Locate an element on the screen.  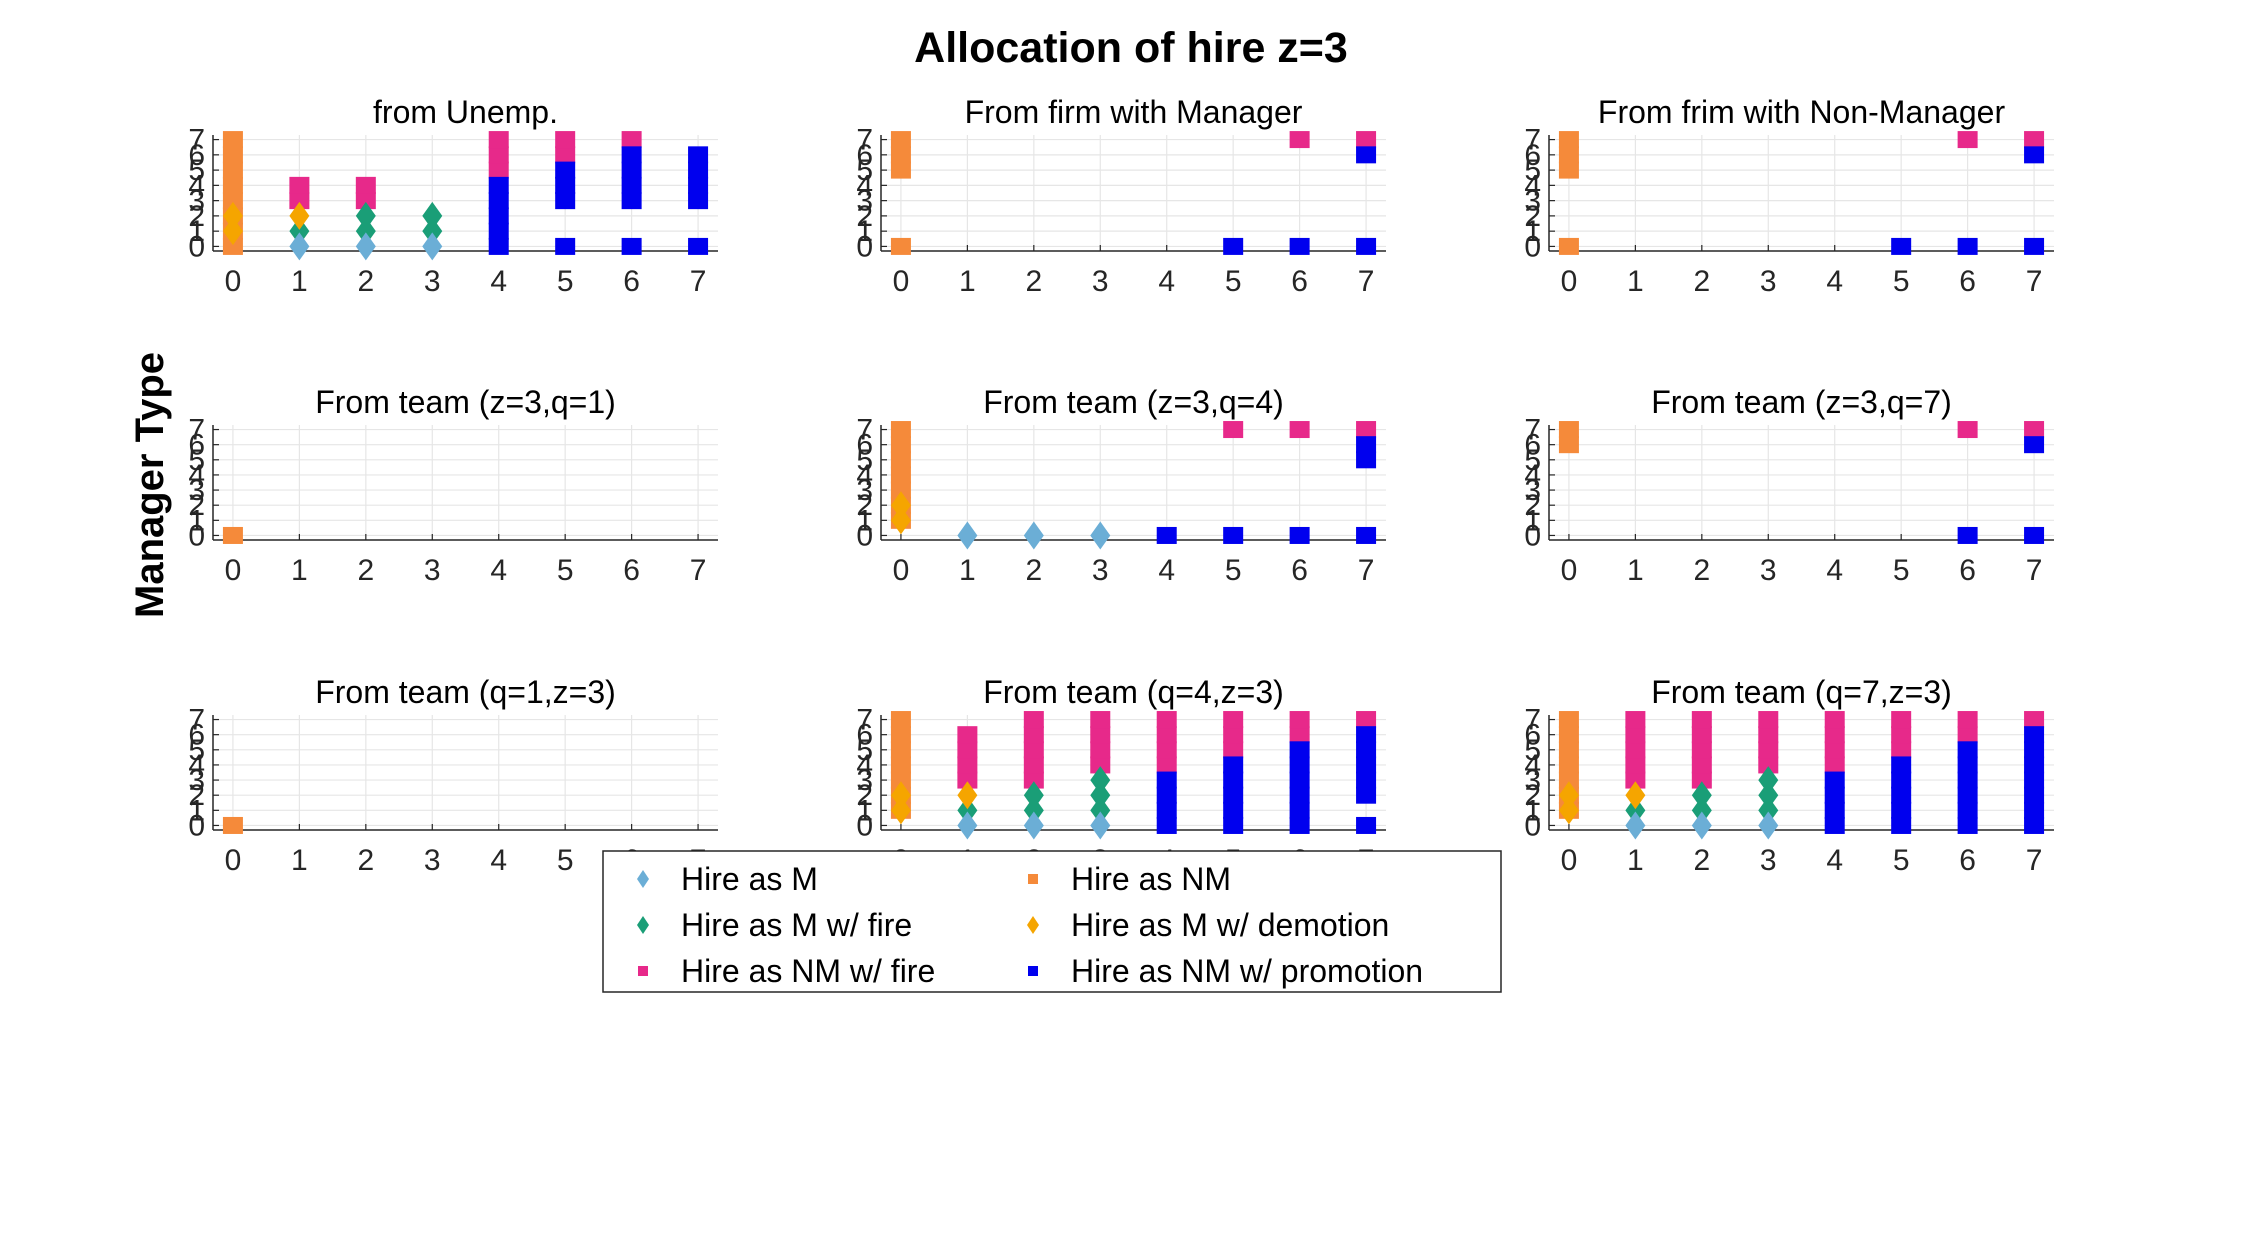
x-tick-label: 7 is located at coordinates (2034, 860).